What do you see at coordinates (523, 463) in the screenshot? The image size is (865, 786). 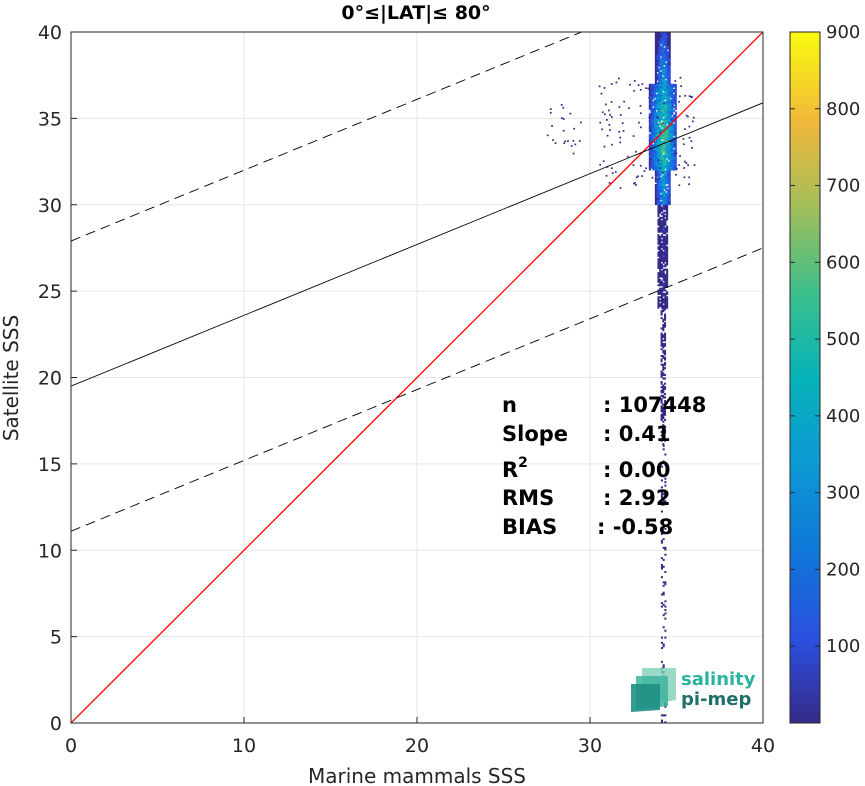 I see `stat-r2-sup: 2` at bounding box center [523, 463].